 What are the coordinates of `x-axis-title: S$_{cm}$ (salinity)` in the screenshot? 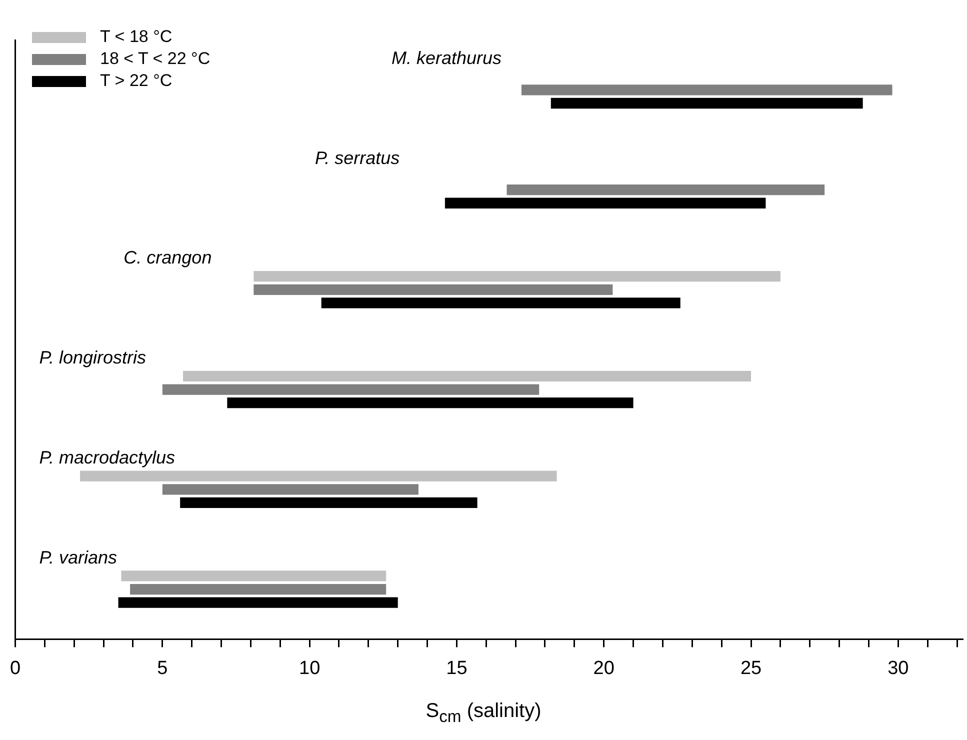 It's located at (483, 713).